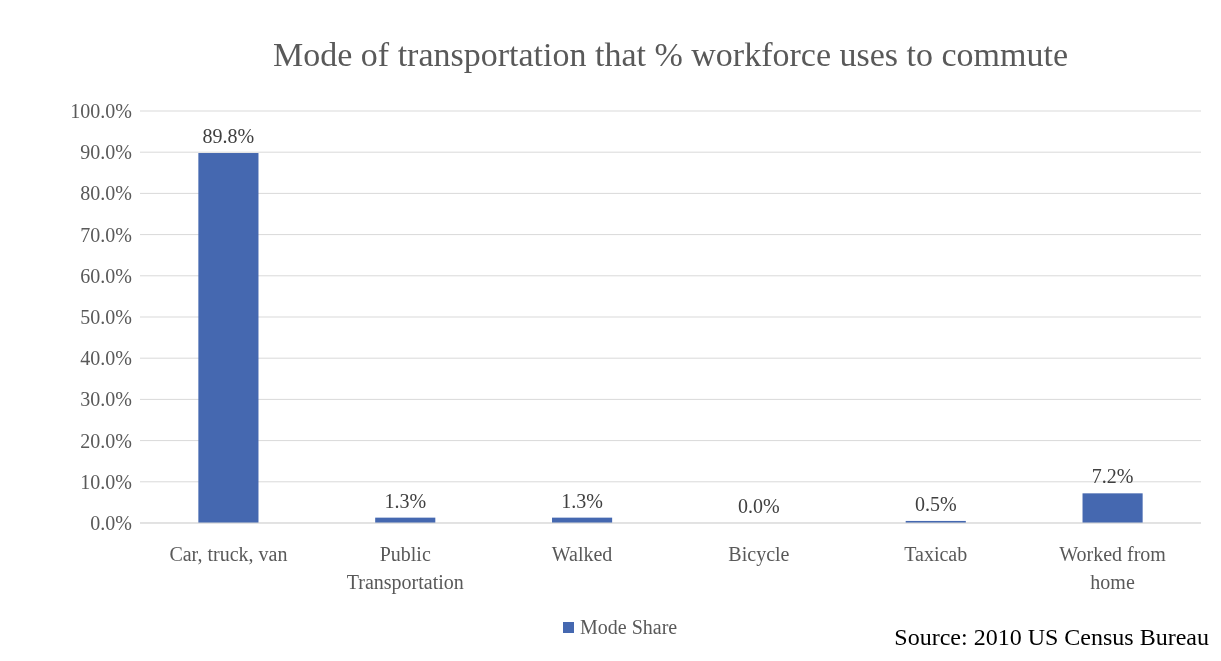  I want to click on x-tick-label: Public Transportation, so click(405, 568).